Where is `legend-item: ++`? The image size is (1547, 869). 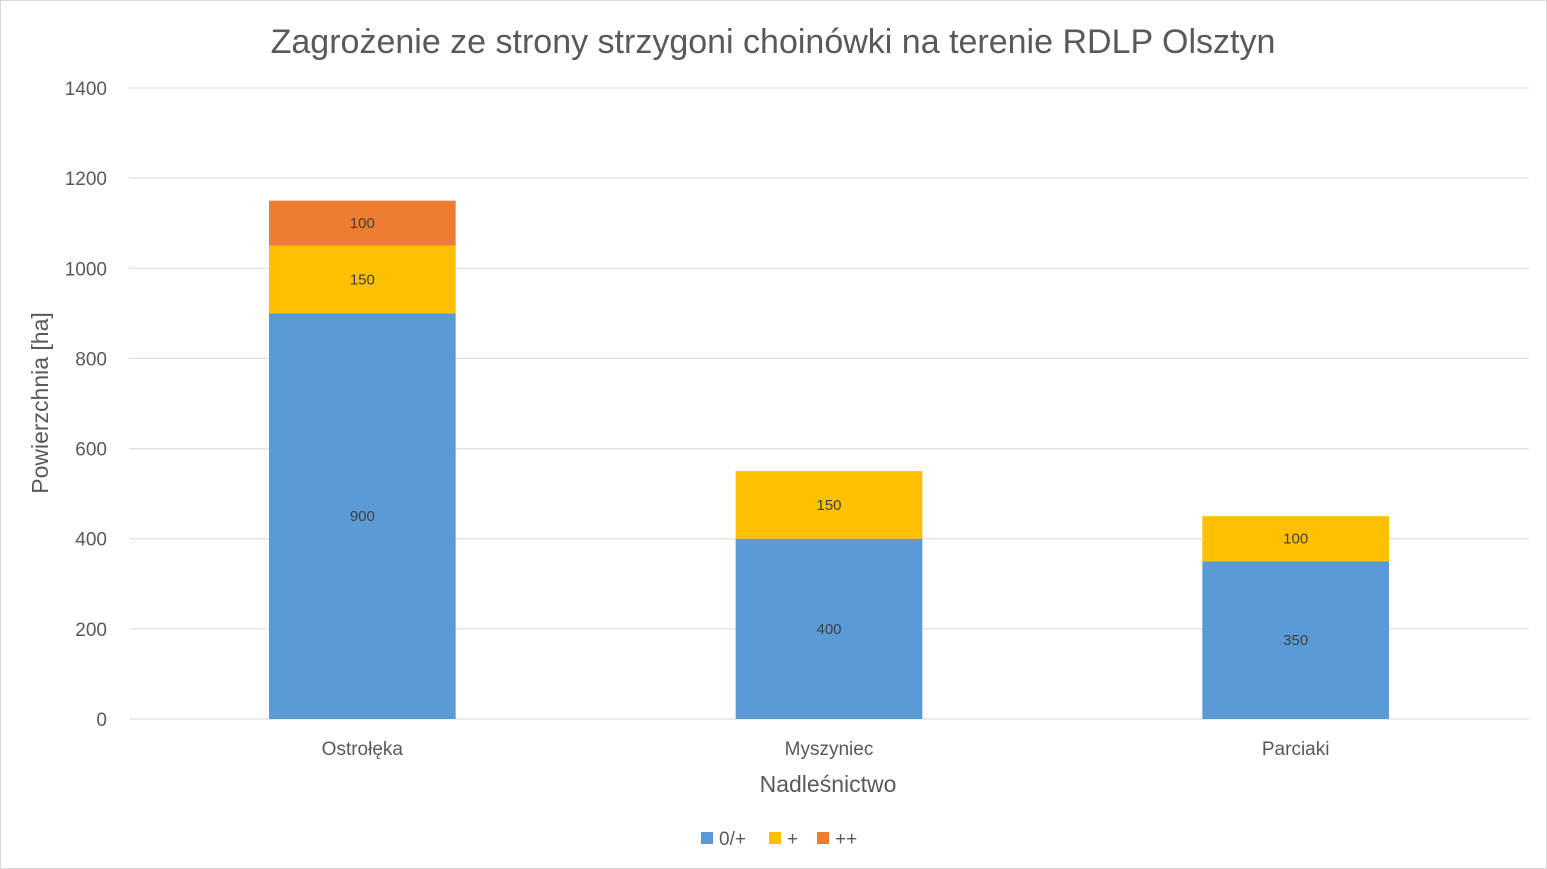
legend-item: ++ is located at coordinates (837, 839).